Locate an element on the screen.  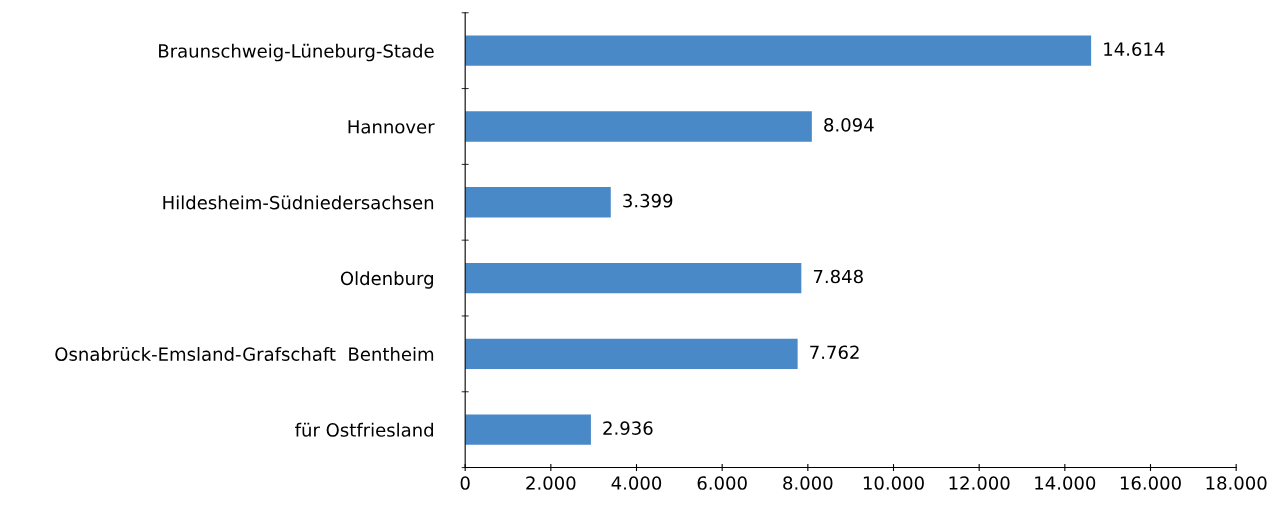
y-tick-label: für Ostfriesland is located at coordinates (364, 429).